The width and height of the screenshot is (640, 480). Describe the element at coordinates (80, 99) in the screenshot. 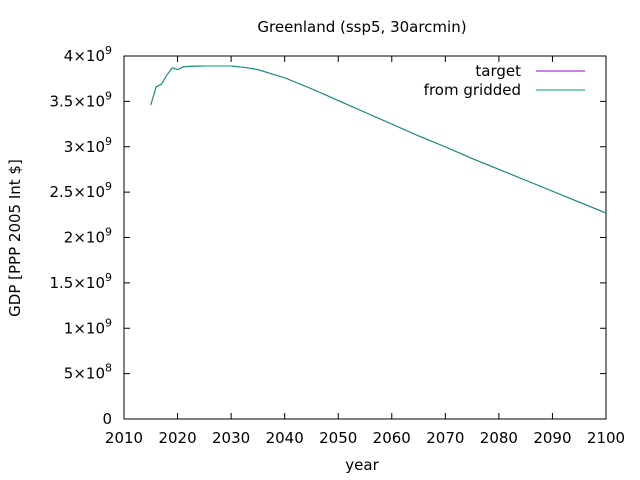

I see `y-tick-label: 3.5×10⁹` at that location.